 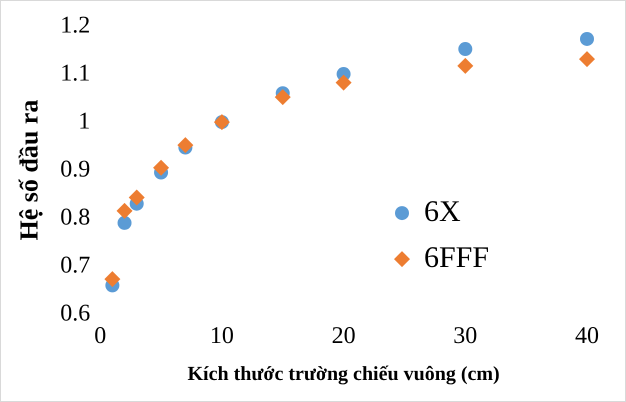 What do you see at coordinates (75, 73) in the screenshot?
I see `y-tick-label: 1.1` at bounding box center [75, 73].